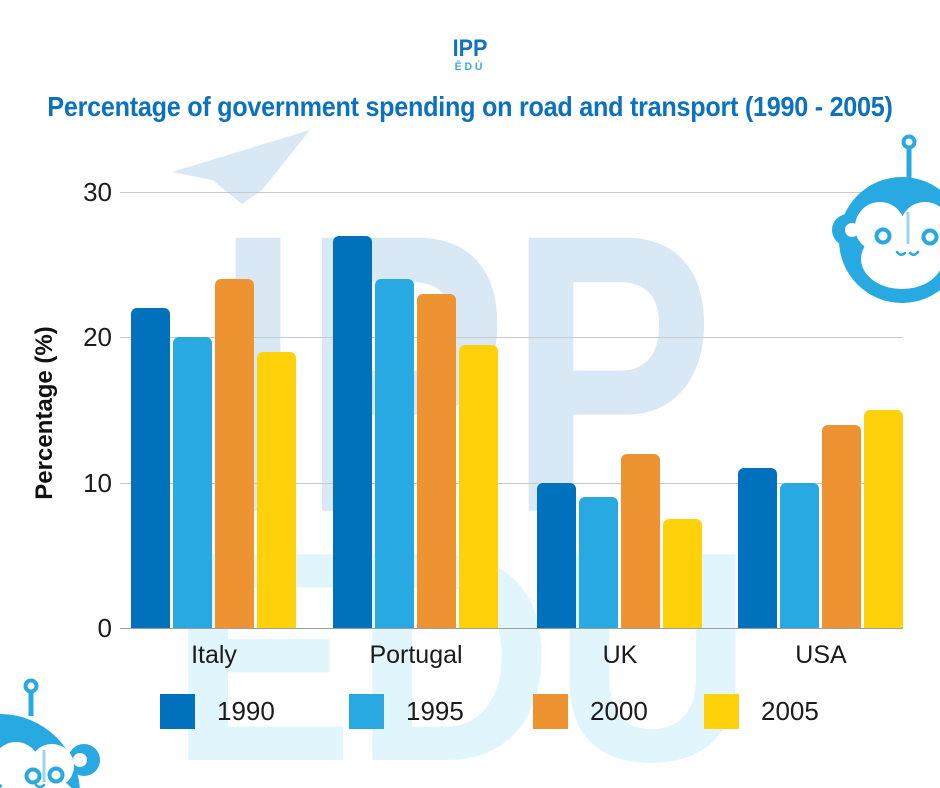 The height and width of the screenshot is (788, 940). What do you see at coordinates (682, 573) in the screenshot?
I see `bar-uk-2005` at bounding box center [682, 573].